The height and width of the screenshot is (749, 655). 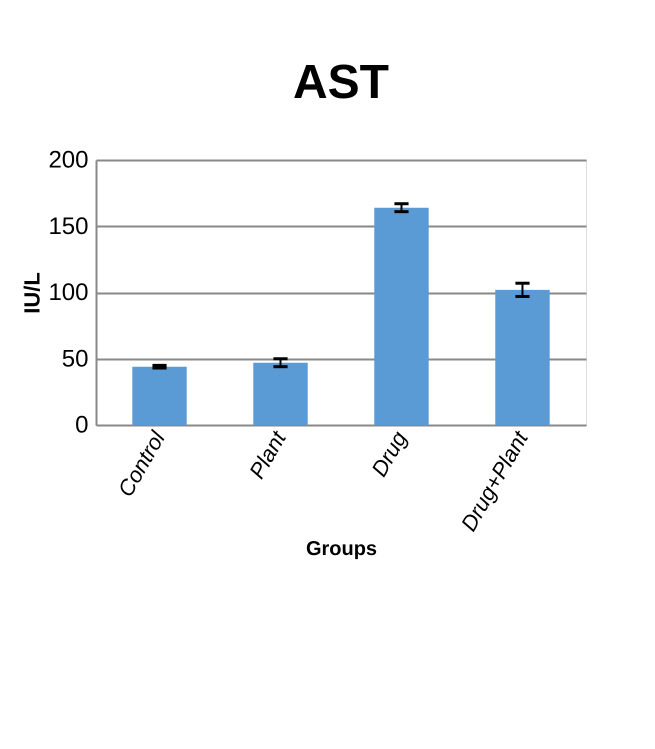 I want to click on y-tick-label: 50, so click(x=75, y=358).